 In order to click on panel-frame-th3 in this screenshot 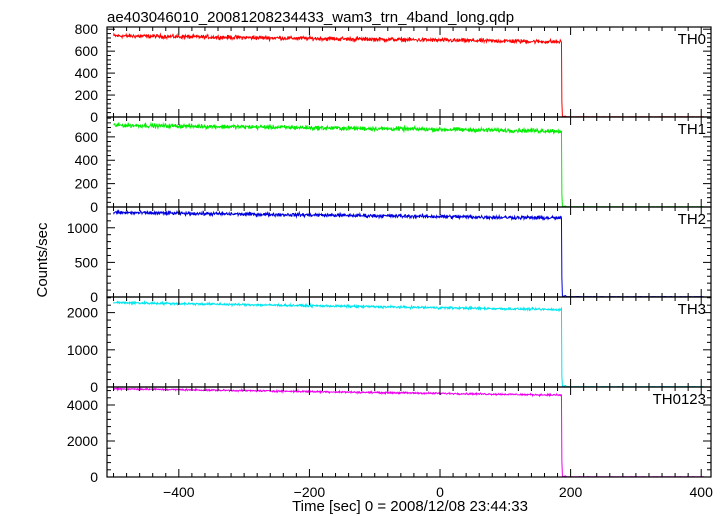, I will do `click(409, 342)`.